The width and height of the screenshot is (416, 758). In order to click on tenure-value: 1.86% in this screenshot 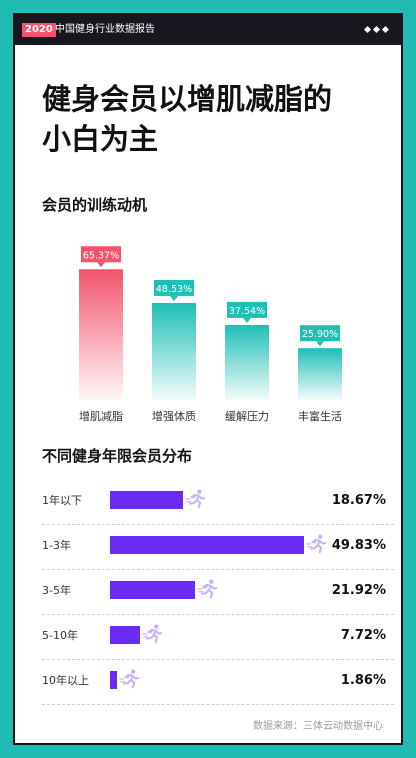, I will do `click(363, 680)`.